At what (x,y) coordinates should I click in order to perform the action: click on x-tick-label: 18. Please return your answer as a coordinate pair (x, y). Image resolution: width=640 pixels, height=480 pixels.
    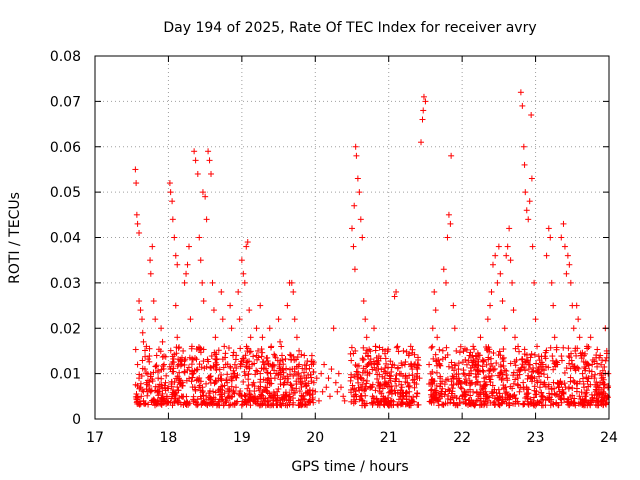
    Looking at the image, I should click on (169, 438).